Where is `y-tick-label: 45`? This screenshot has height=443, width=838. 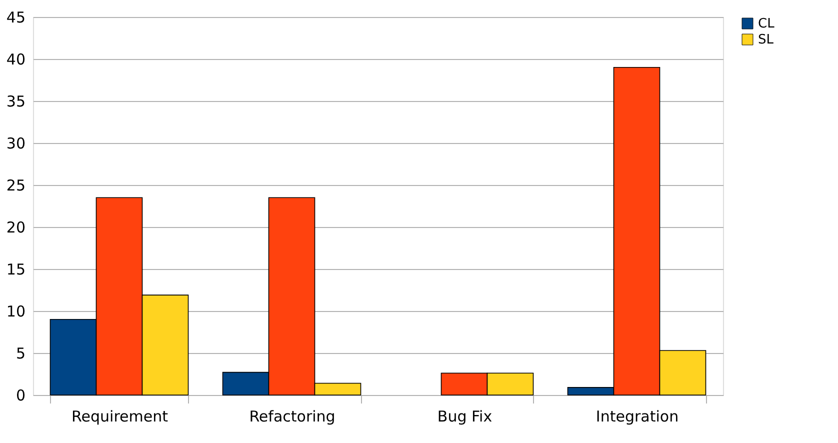
y-tick-label: 45 is located at coordinates (16, 17).